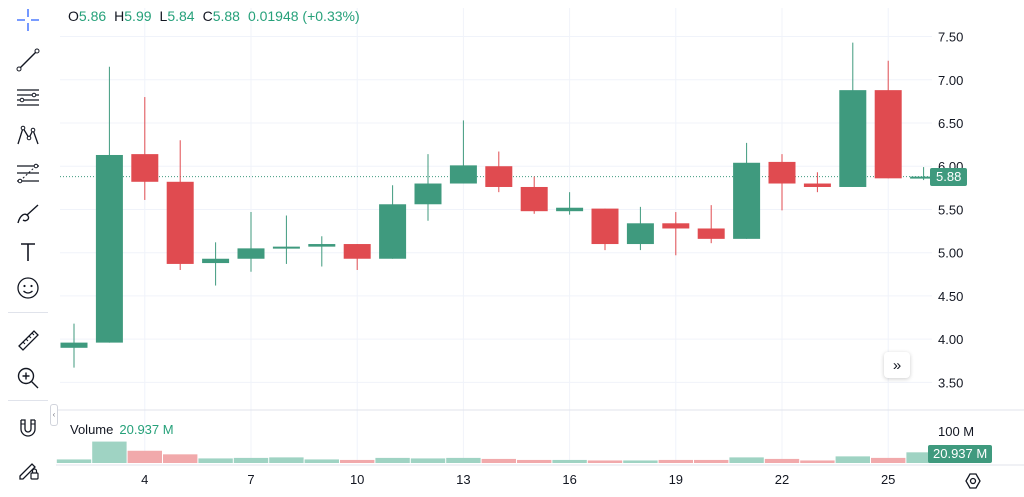 The height and width of the screenshot is (497, 1024). I want to click on low-label: L, so click(163, 16).